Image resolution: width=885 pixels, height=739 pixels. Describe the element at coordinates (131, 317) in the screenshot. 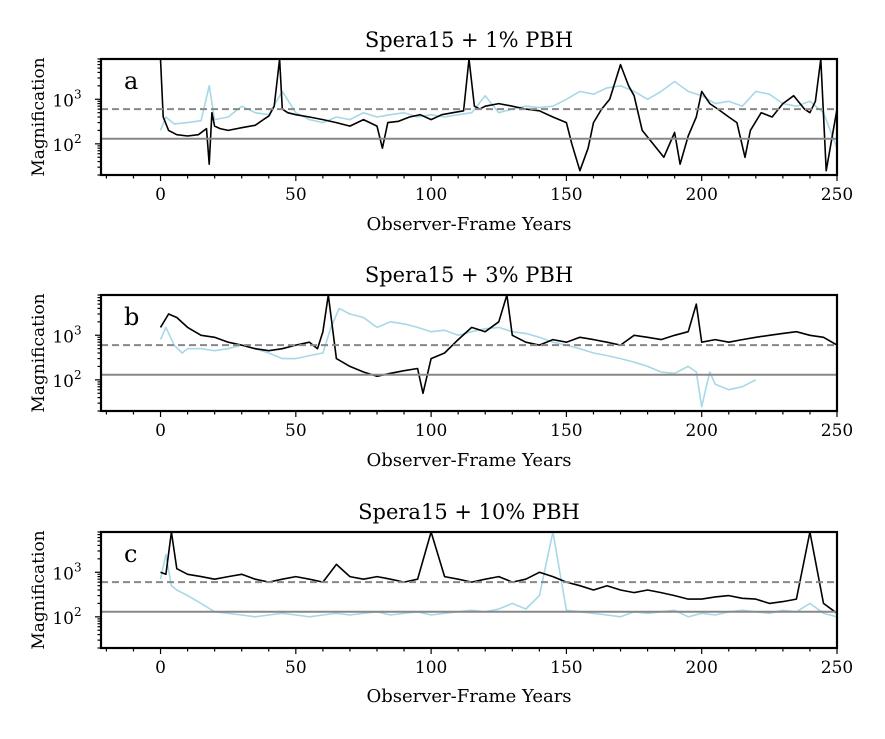

I see `panel-letter: b` at that location.